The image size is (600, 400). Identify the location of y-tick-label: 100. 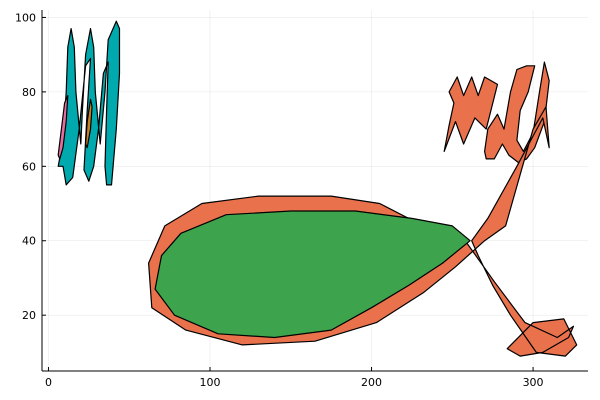
(25, 17).